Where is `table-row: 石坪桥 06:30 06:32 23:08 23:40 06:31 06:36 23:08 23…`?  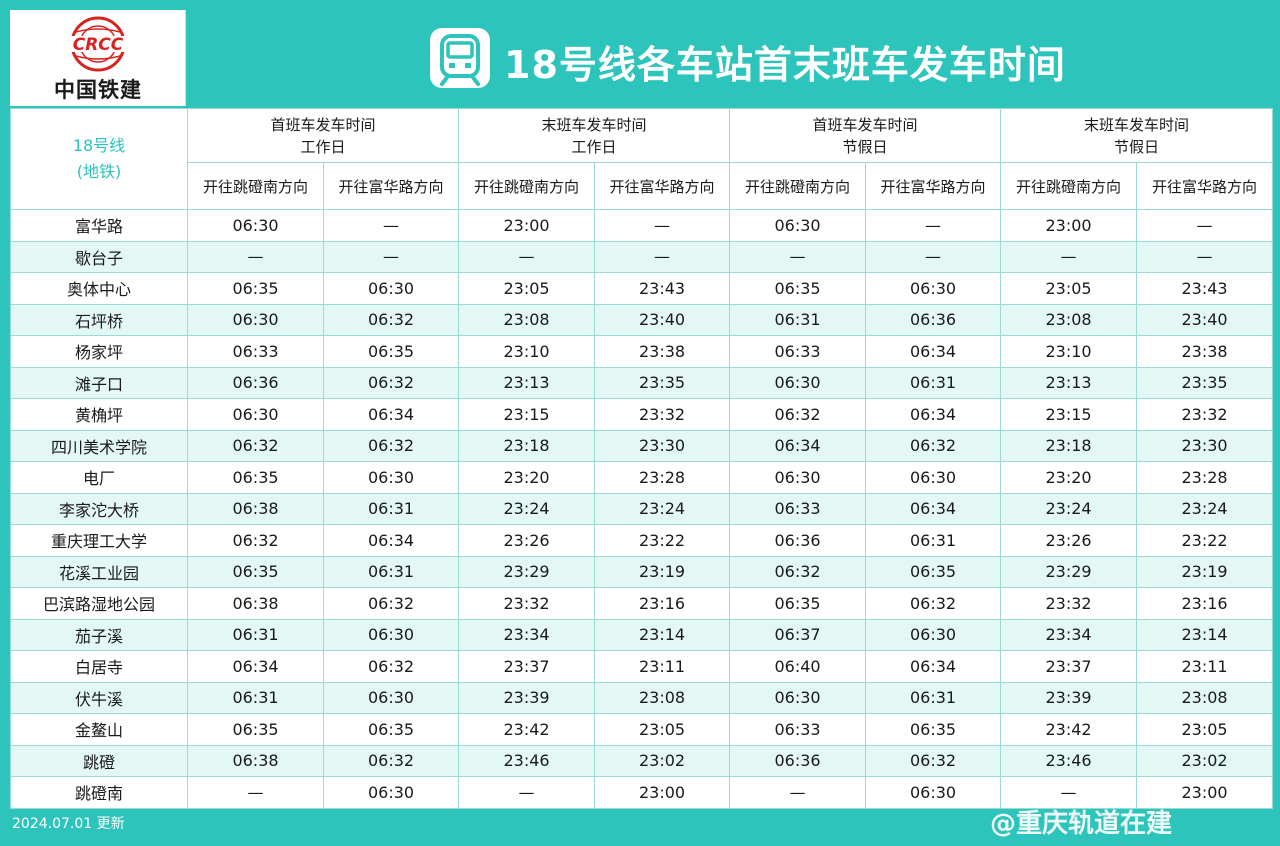
table-row: 石坪桥 06:30 06:32 23:08 23:40 06:31 06:36 23:08 23… is located at coordinates (642, 319).